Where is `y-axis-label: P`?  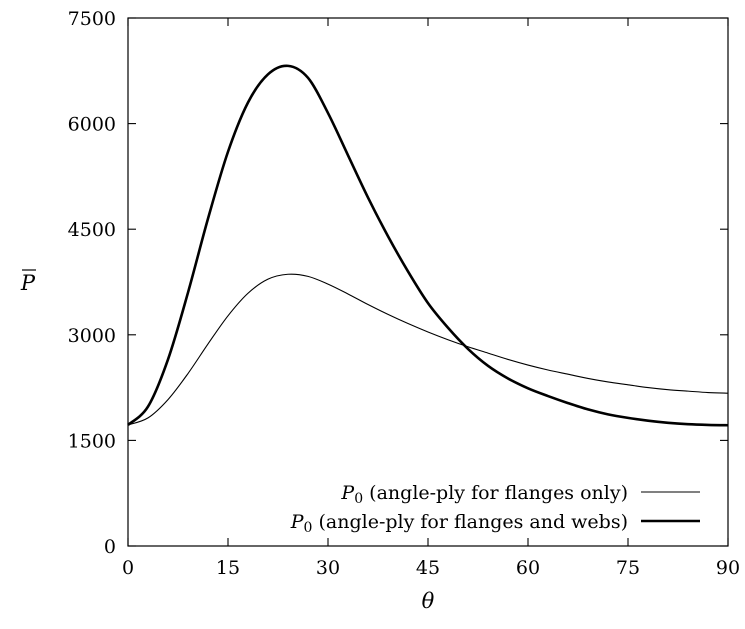
y-axis-label: P is located at coordinates (28, 283).